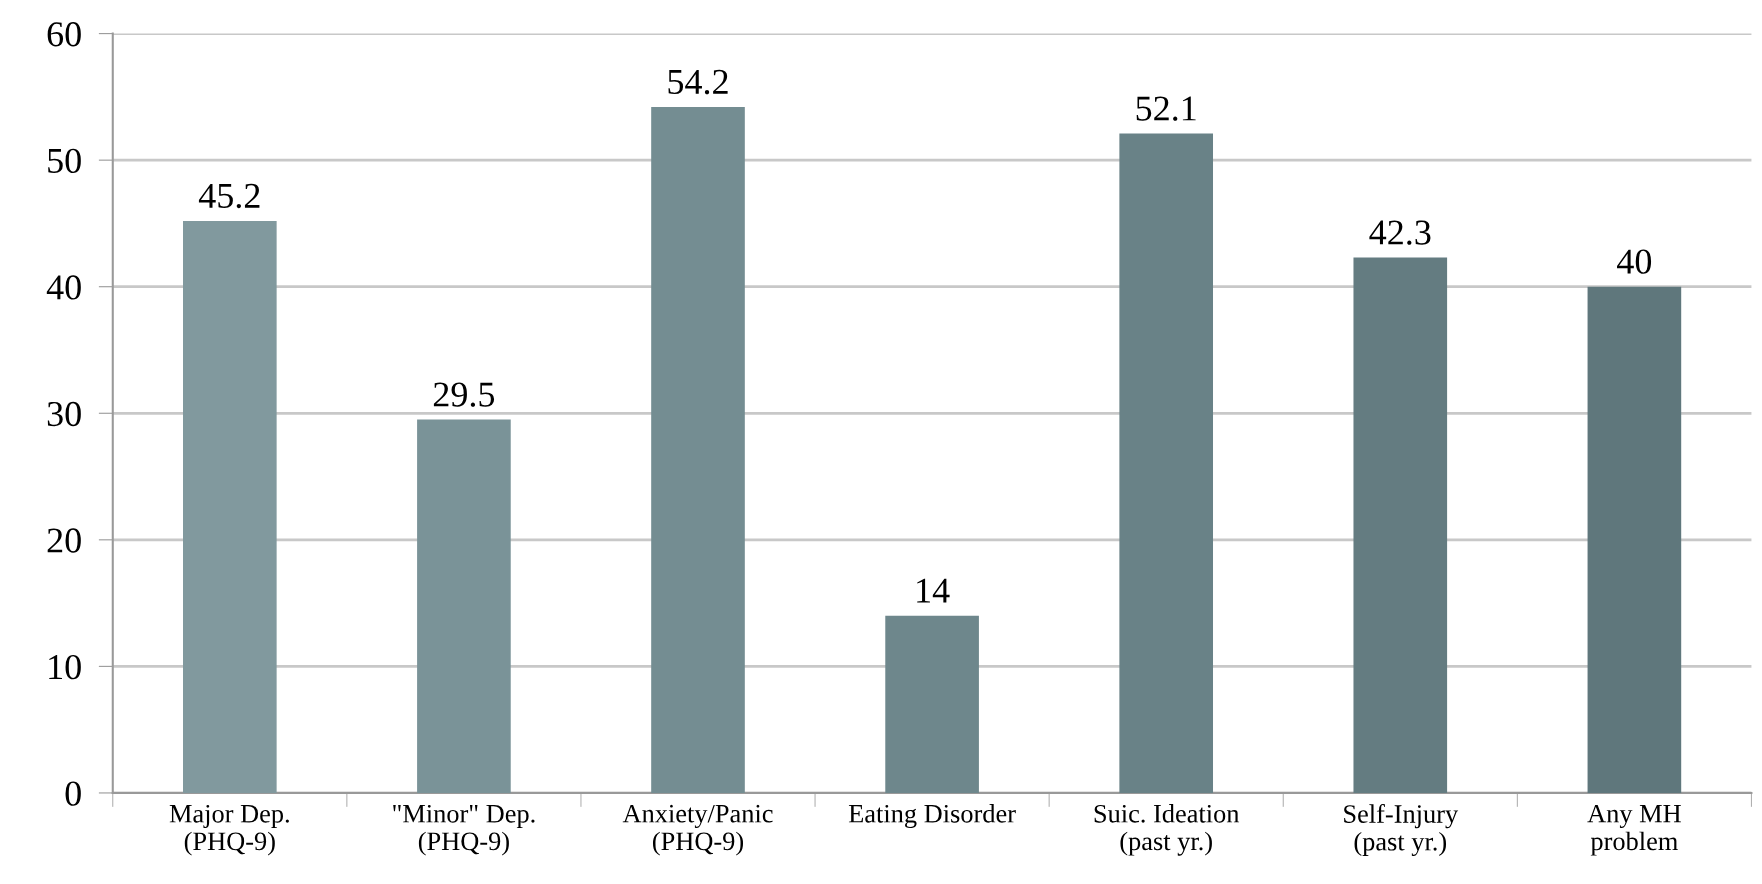 The image size is (1762, 884). I want to click on x-tick-label: Major Dep. (PHQ-9), so click(229, 830).